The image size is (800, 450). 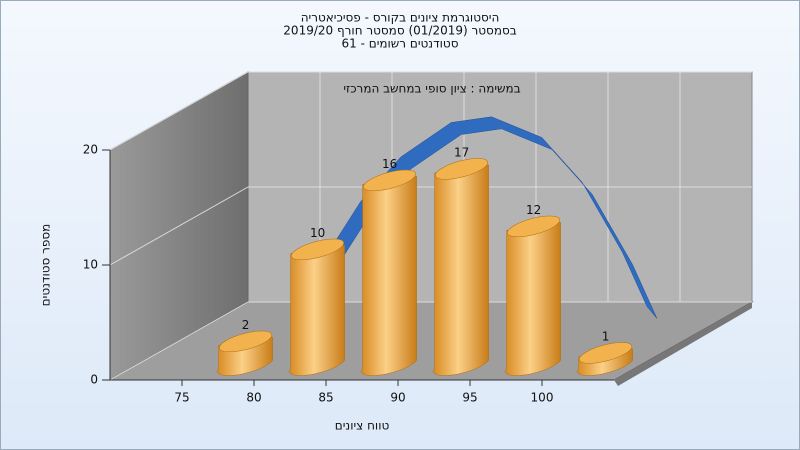 What do you see at coordinates (431, 89) in the screenshot?
I see `subtitle: במשימה : ציון סופי במחשב המרכזי` at bounding box center [431, 89].